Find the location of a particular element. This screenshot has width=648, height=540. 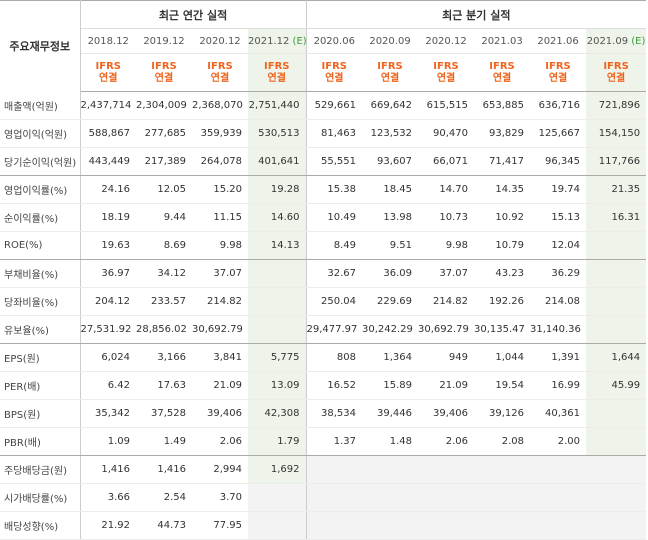

table-row: 시가배당률(%) 3.66 2.54 3.70 is located at coordinates (323, 497).